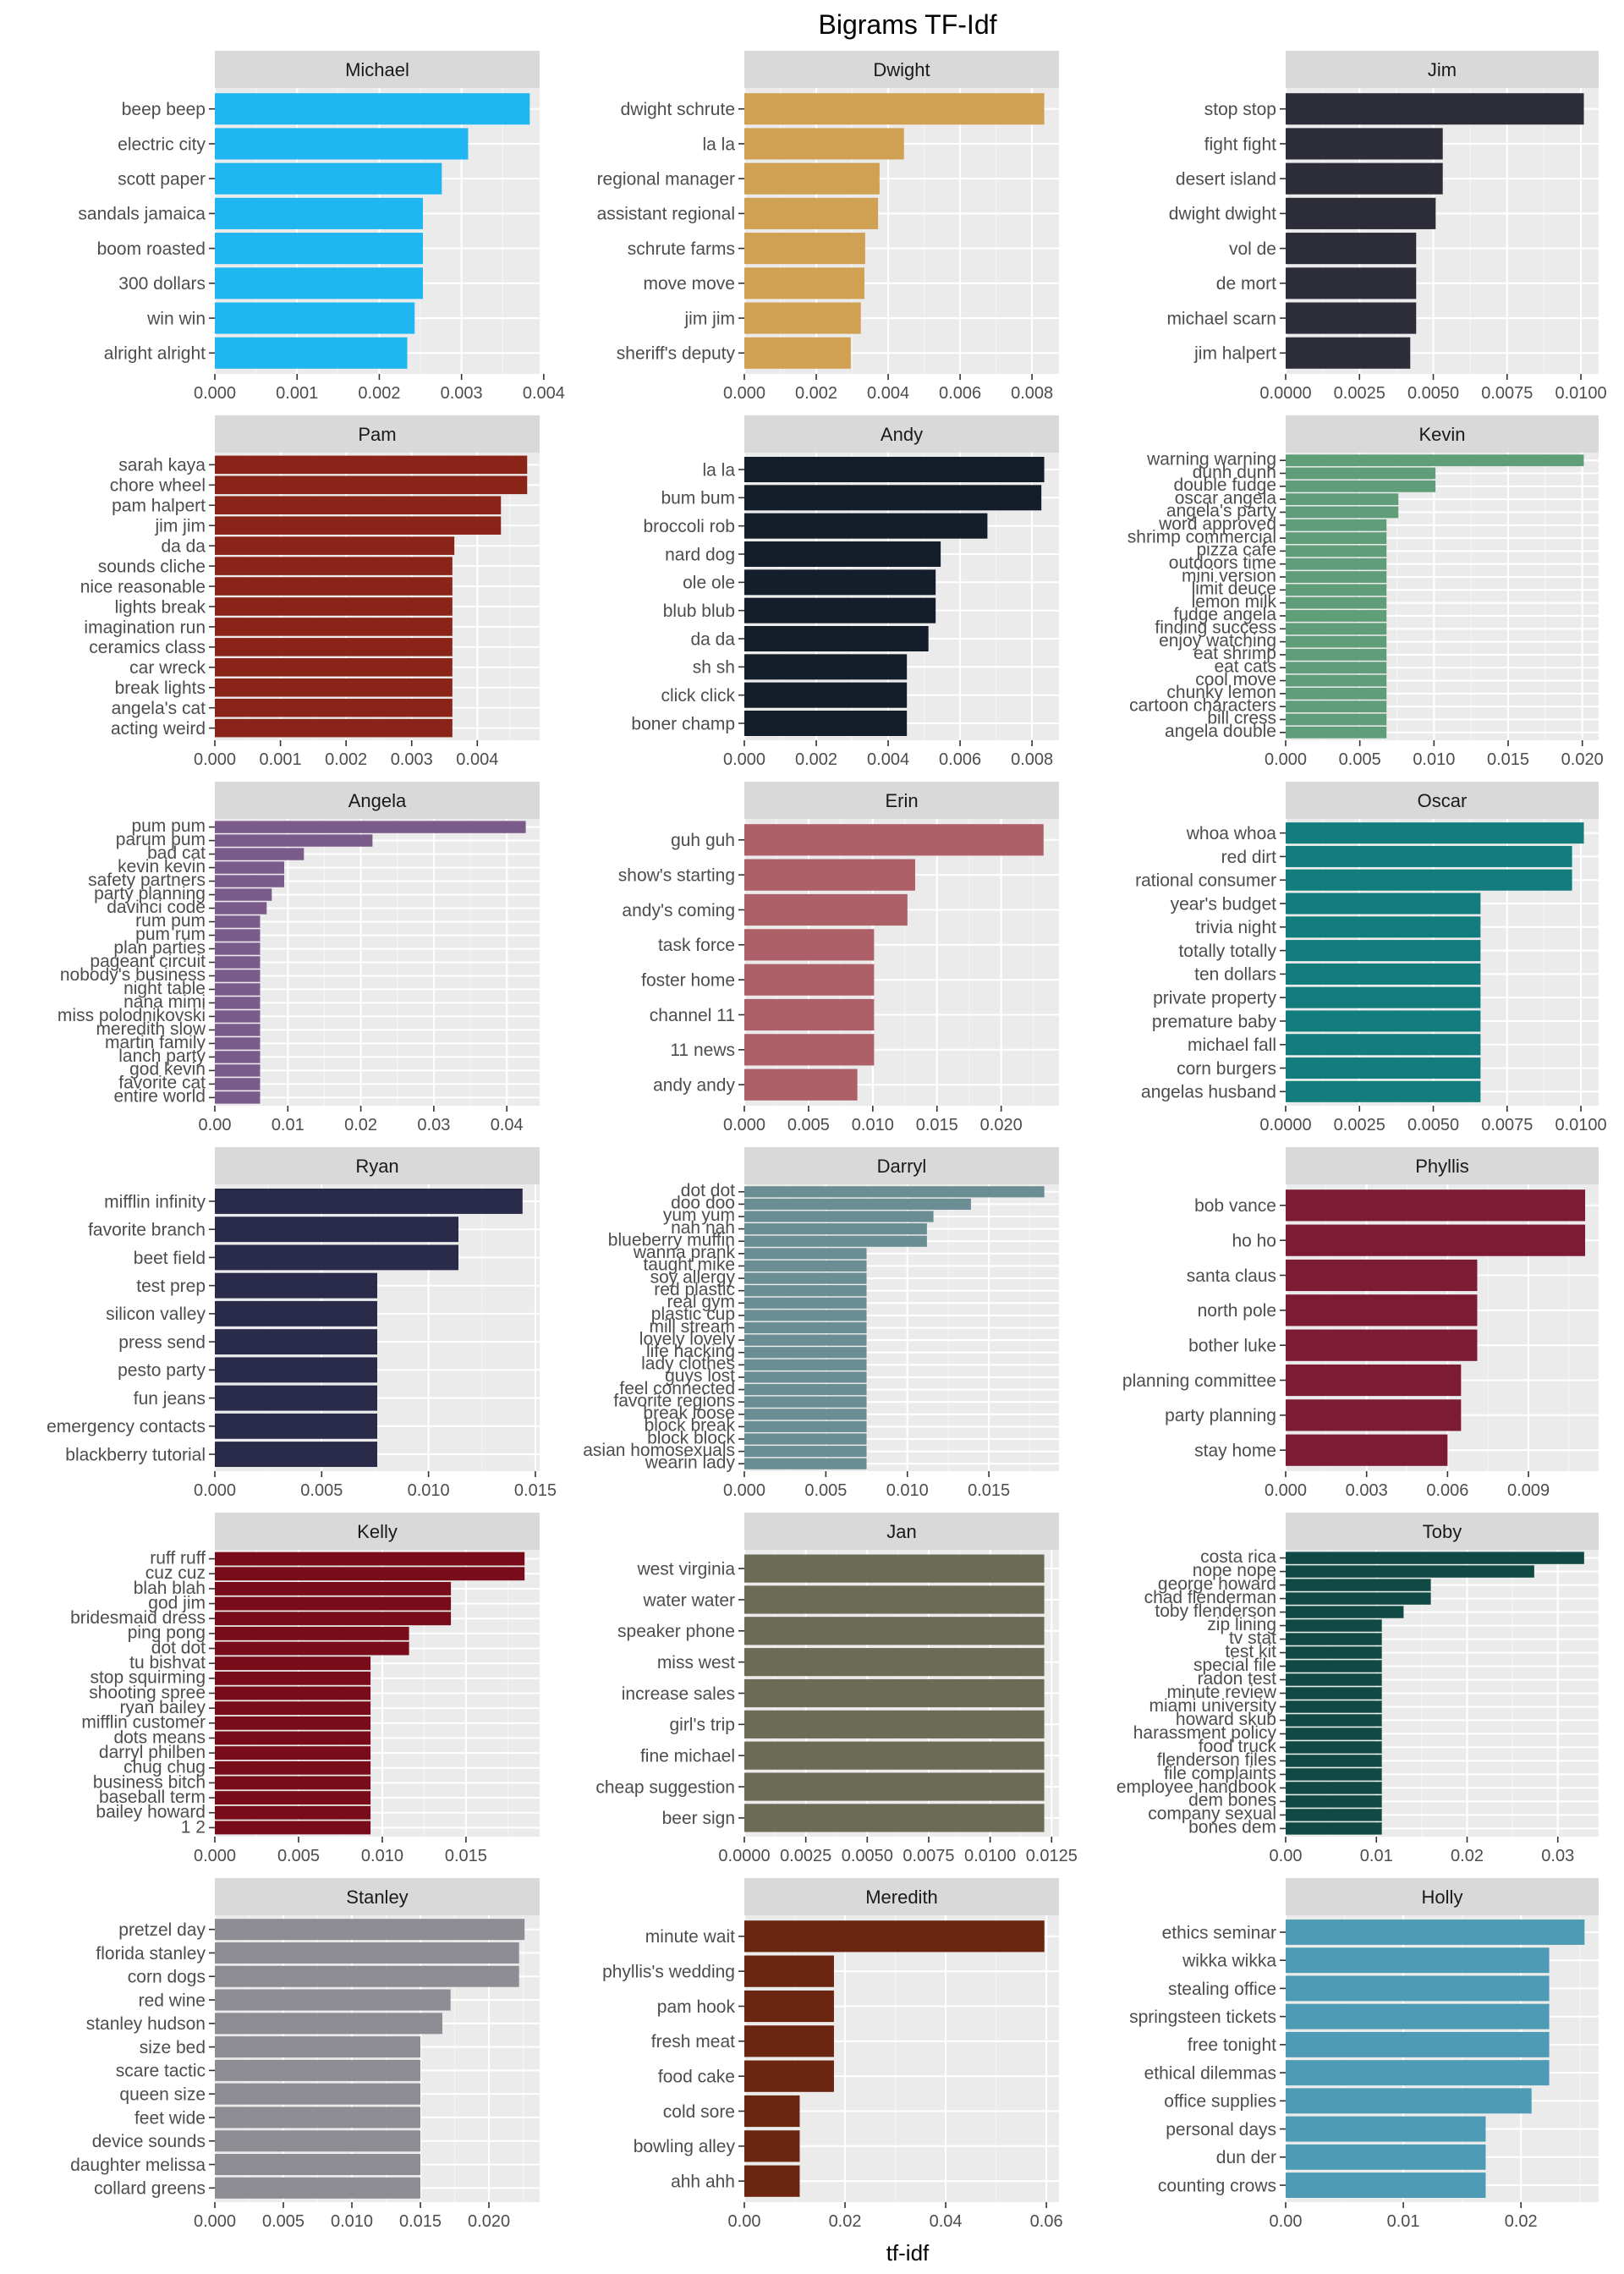 The width and height of the screenshot is (1624, 2274). What do you see at coordinates (328, 2024) in the screenshot?
I see `bar-stanley-hudson` at bounding box center [328, 2024].